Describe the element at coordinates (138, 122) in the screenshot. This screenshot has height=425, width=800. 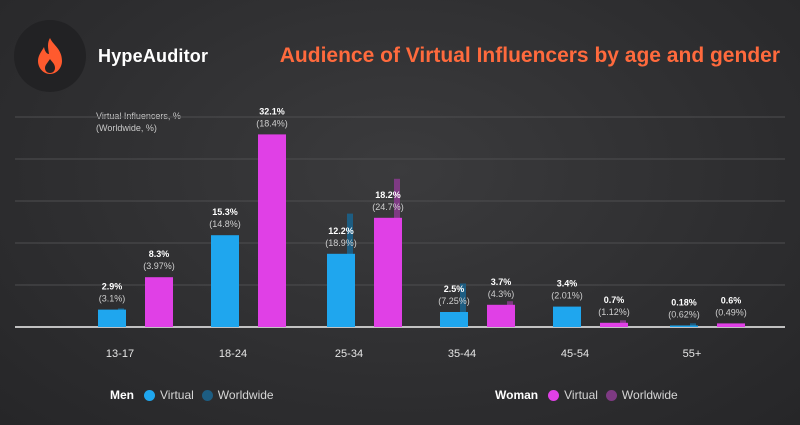
I see `y-axis-label: Virtual Influencers, % (Worldwide, %)` at that location.